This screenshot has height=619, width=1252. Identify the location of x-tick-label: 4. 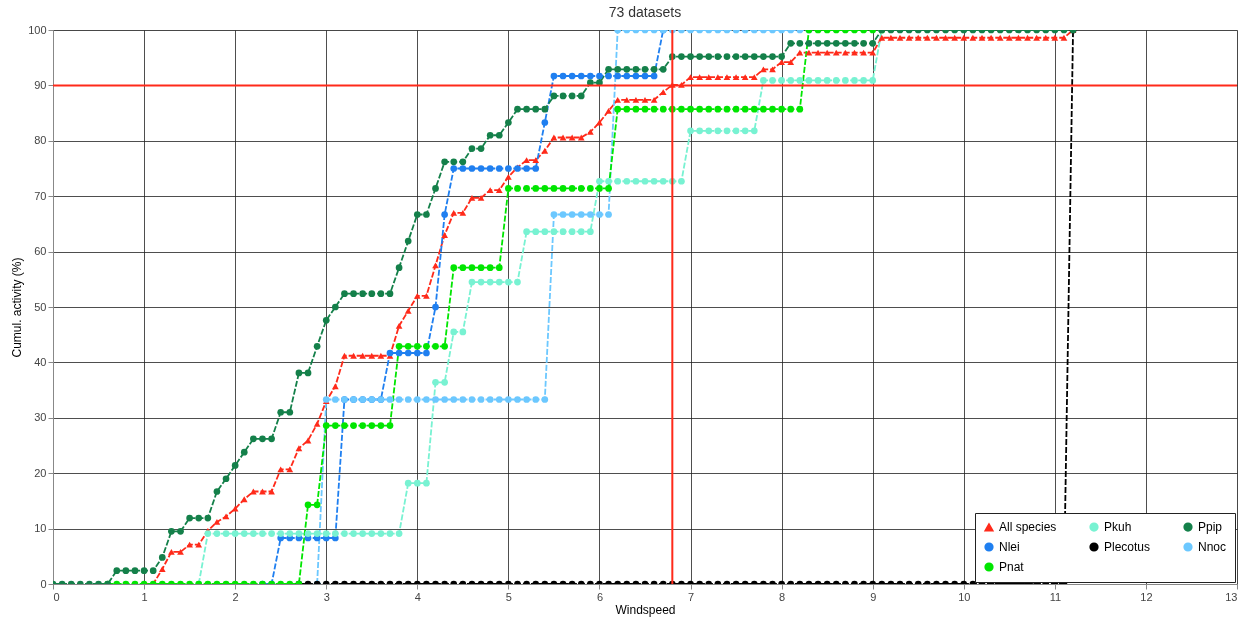
(417, 596).